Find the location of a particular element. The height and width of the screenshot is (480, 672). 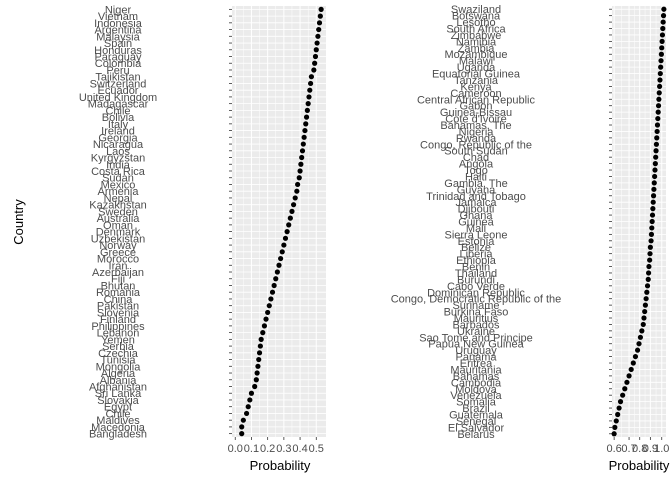

y-tick-label: Swaziland is located at coordinates (476, 10).